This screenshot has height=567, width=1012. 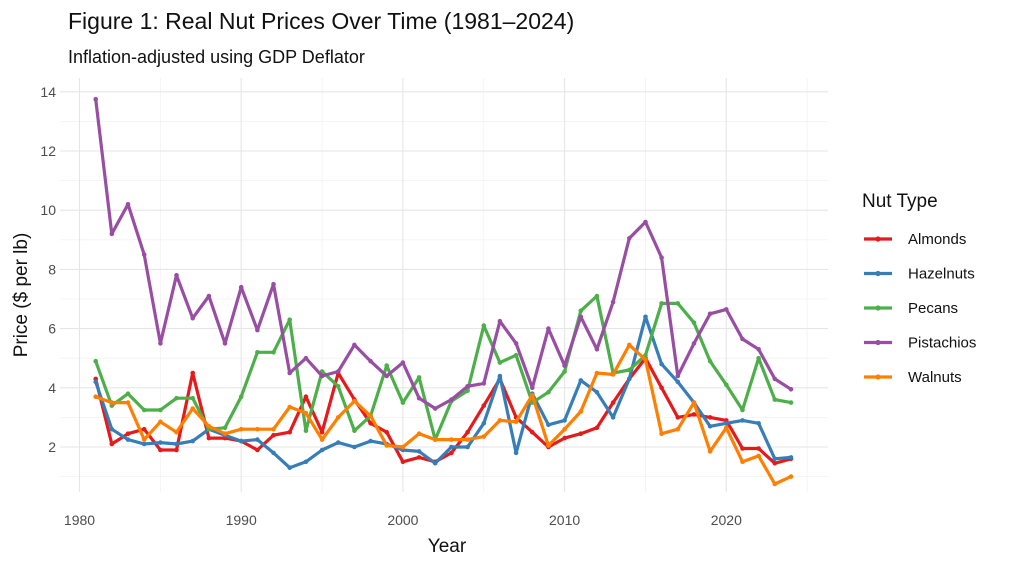 What do you see at coordinates (48, 92) in the screenshot?
I see `y-tick-label: 14` at bounding box center [48, 92].